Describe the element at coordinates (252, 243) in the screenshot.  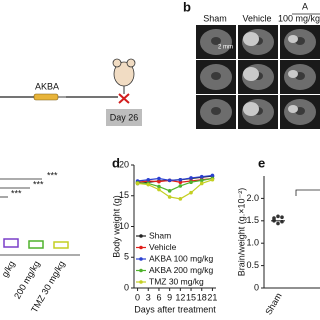
I see `y-tick-label: 1.0` at that location.